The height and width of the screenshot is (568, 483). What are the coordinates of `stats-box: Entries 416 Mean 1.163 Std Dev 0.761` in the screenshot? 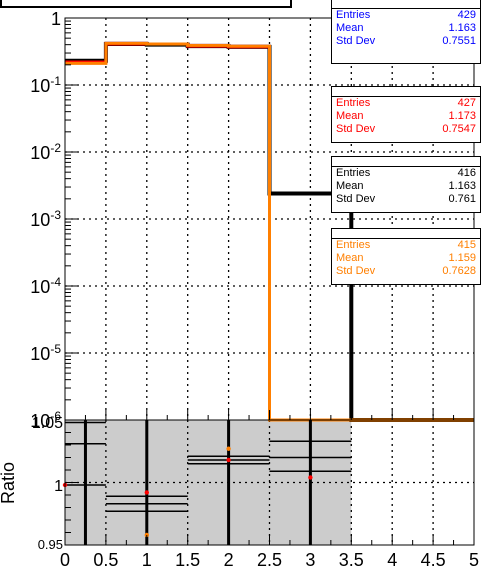 It's located at (406, 184).